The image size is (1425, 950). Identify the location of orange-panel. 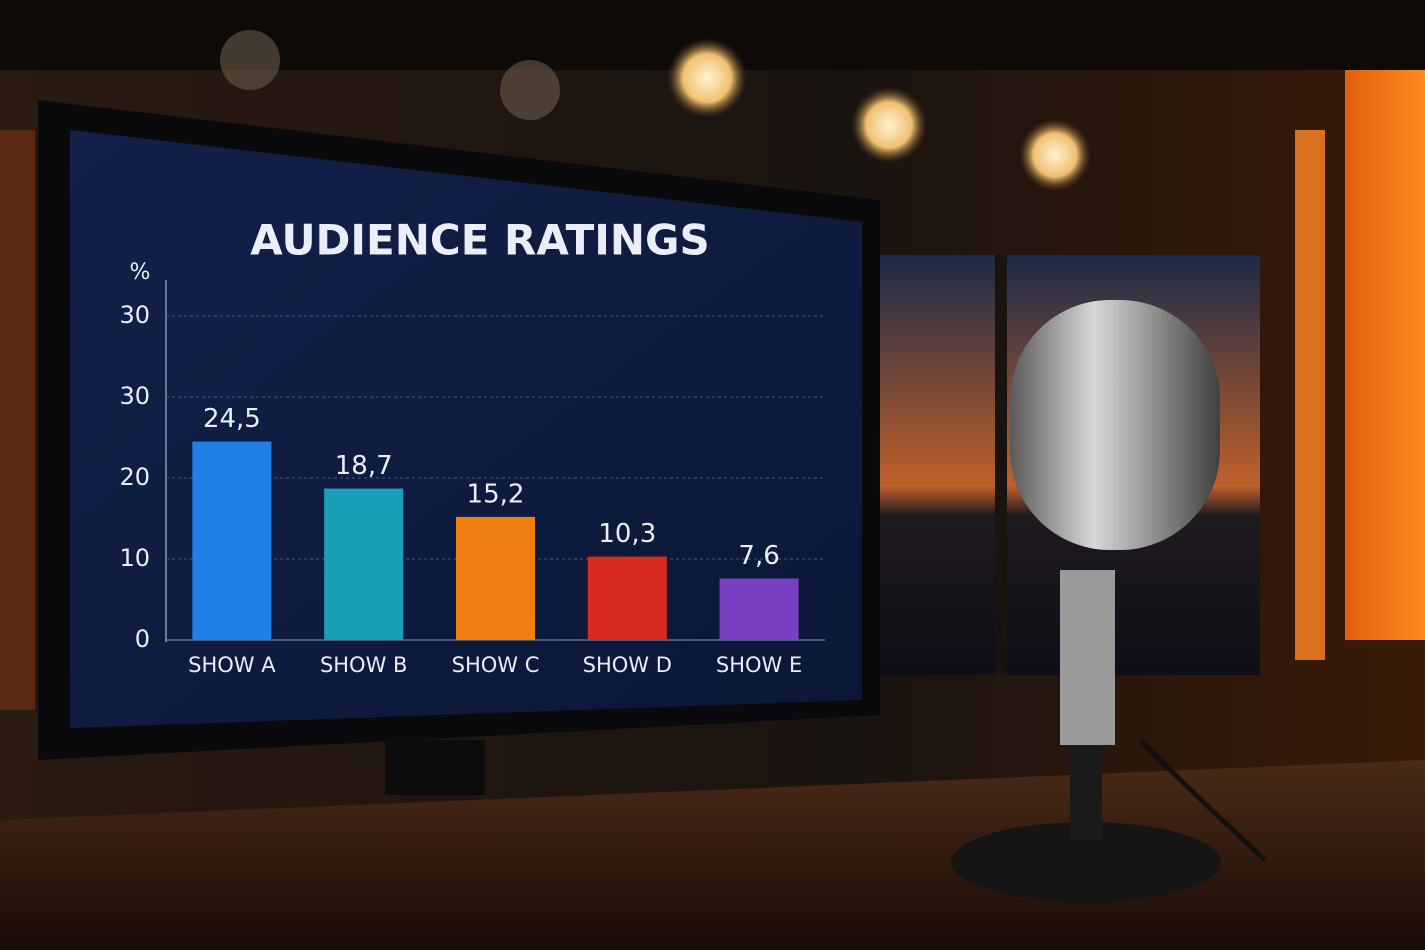
(1385, 340).